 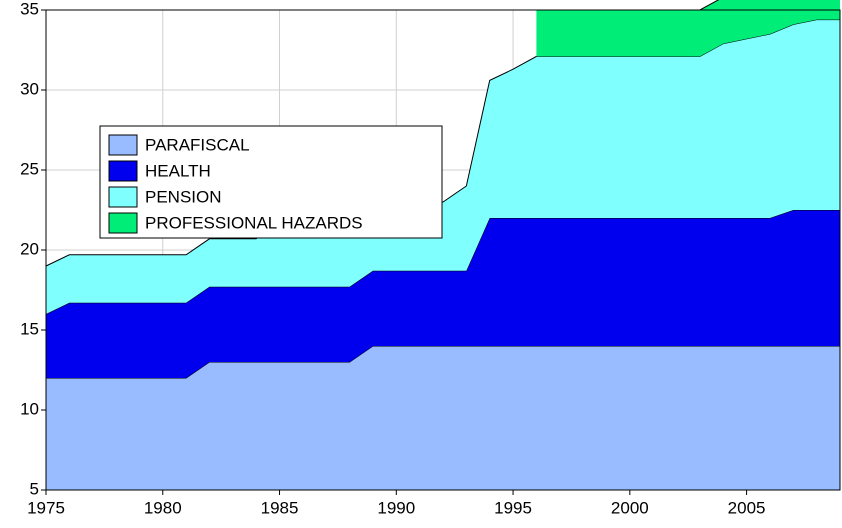 What do you see at coordinates (29, 168) in the screenshot?
I see `y-tick-label: 25` at bounding box center [29, 168].